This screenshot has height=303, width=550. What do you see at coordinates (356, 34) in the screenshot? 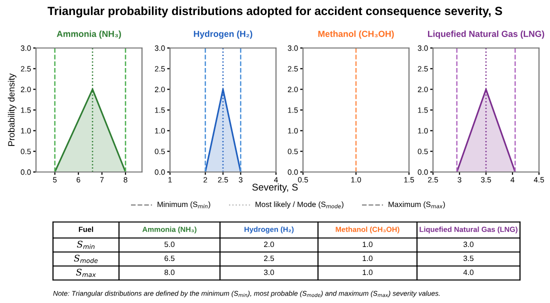
I see `chart-title: Methanol (CH₃OH)` at bounding box center [356, 34].